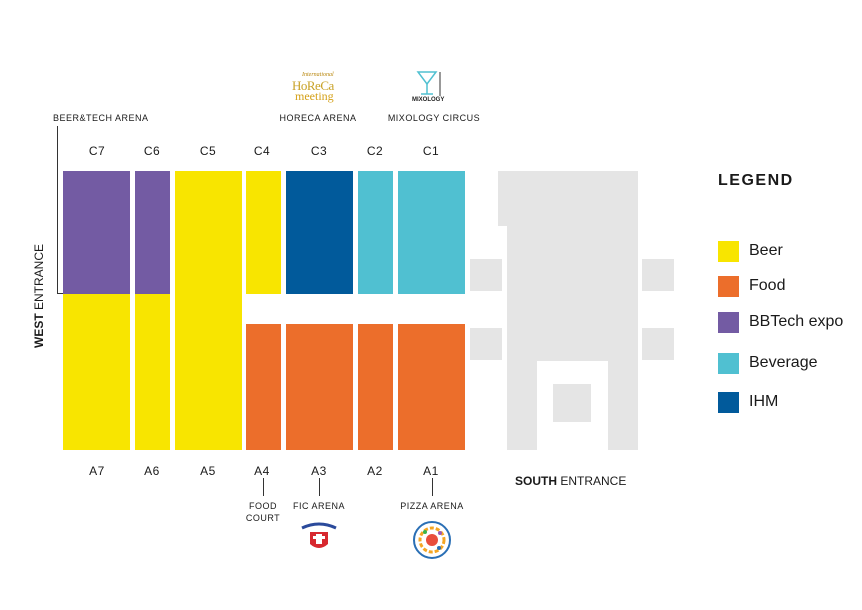 This screenshot has width=862, height=610. What do you see at coordinates (208, 151) in the screenshot?
I see `hall-label-c5: C5` at bounding box center [208, 151].